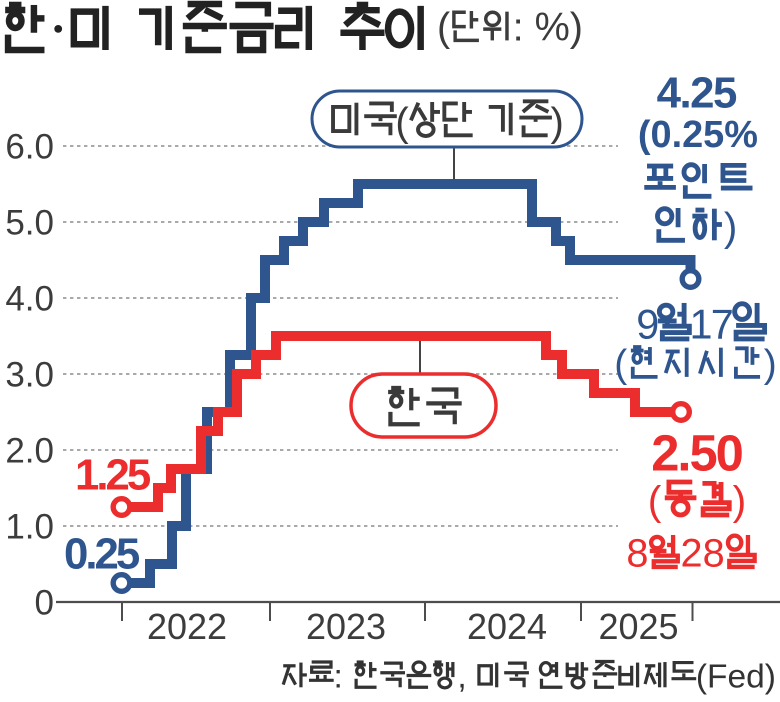 This screenshot has width=780, height=702. Describe the element at coordinates (29, 451) in the screenshot. I see `svg-text: 2.0` at that location.